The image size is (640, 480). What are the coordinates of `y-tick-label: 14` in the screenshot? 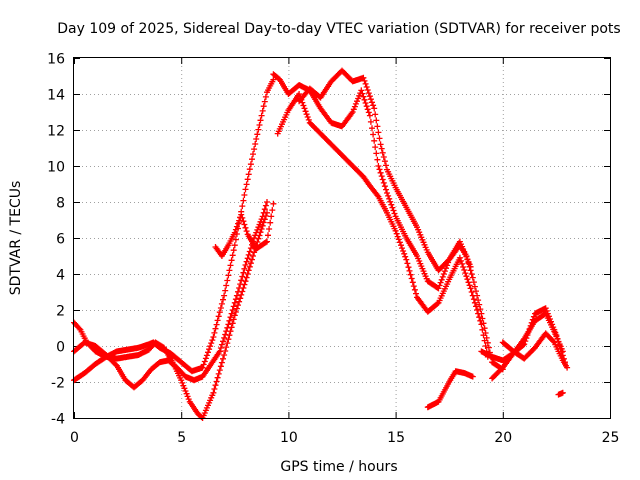 It's located at (56, 96).